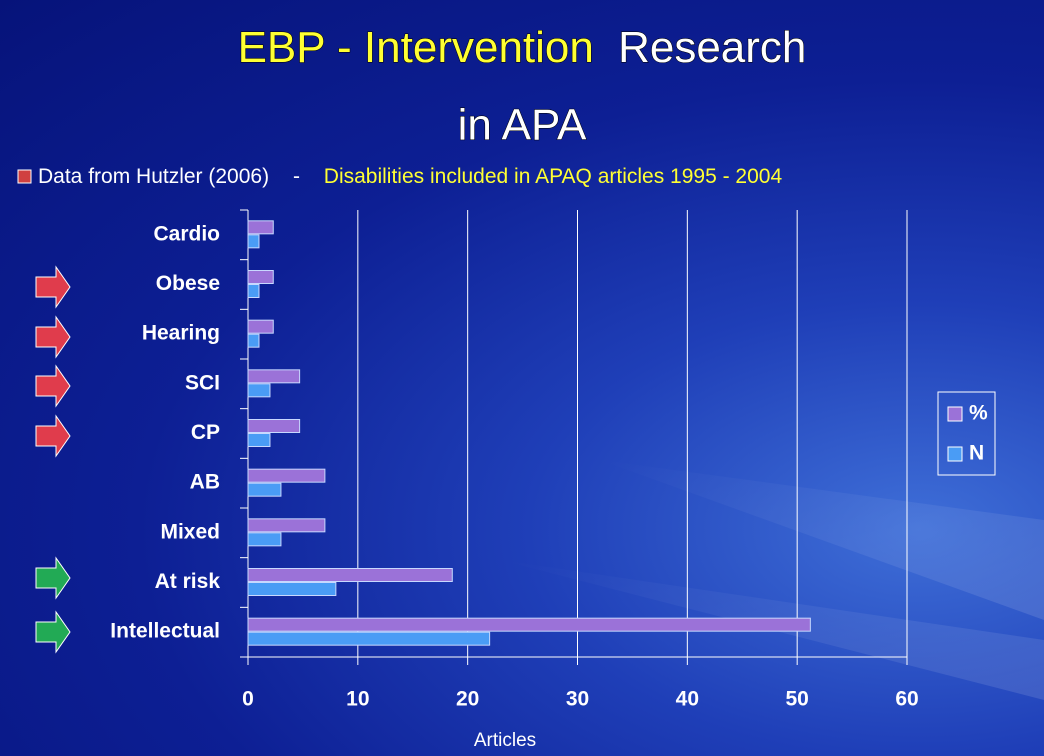  What do you see at coordinates (966, 433) in the screenshot?
I see `legend-box` at bounding box center [966, 433].